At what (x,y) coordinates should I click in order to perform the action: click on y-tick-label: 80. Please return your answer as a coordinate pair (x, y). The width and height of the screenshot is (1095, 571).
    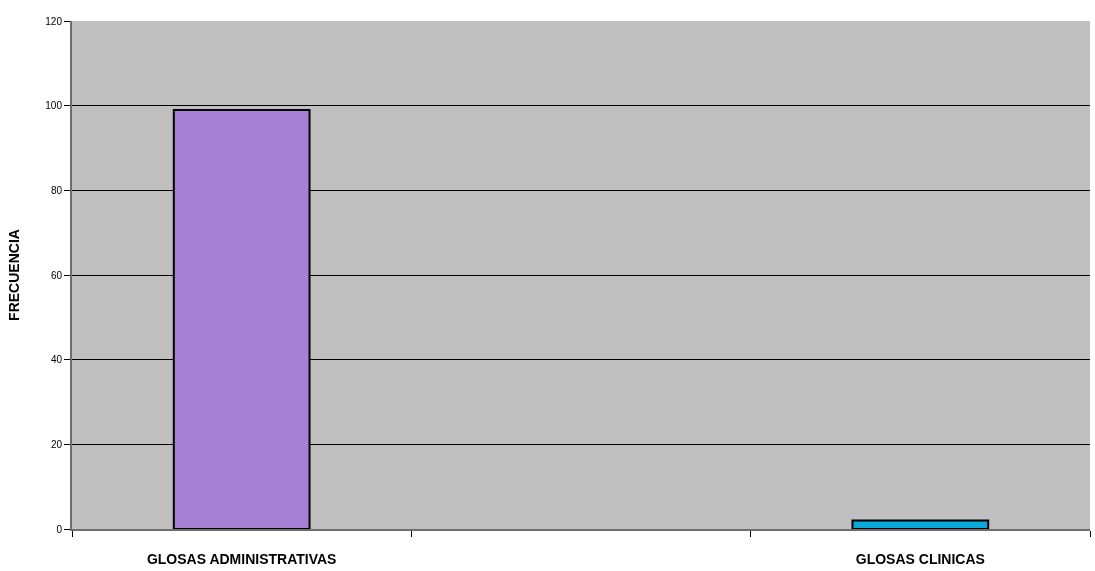
    Looking at the image, I should click on (56, 190).